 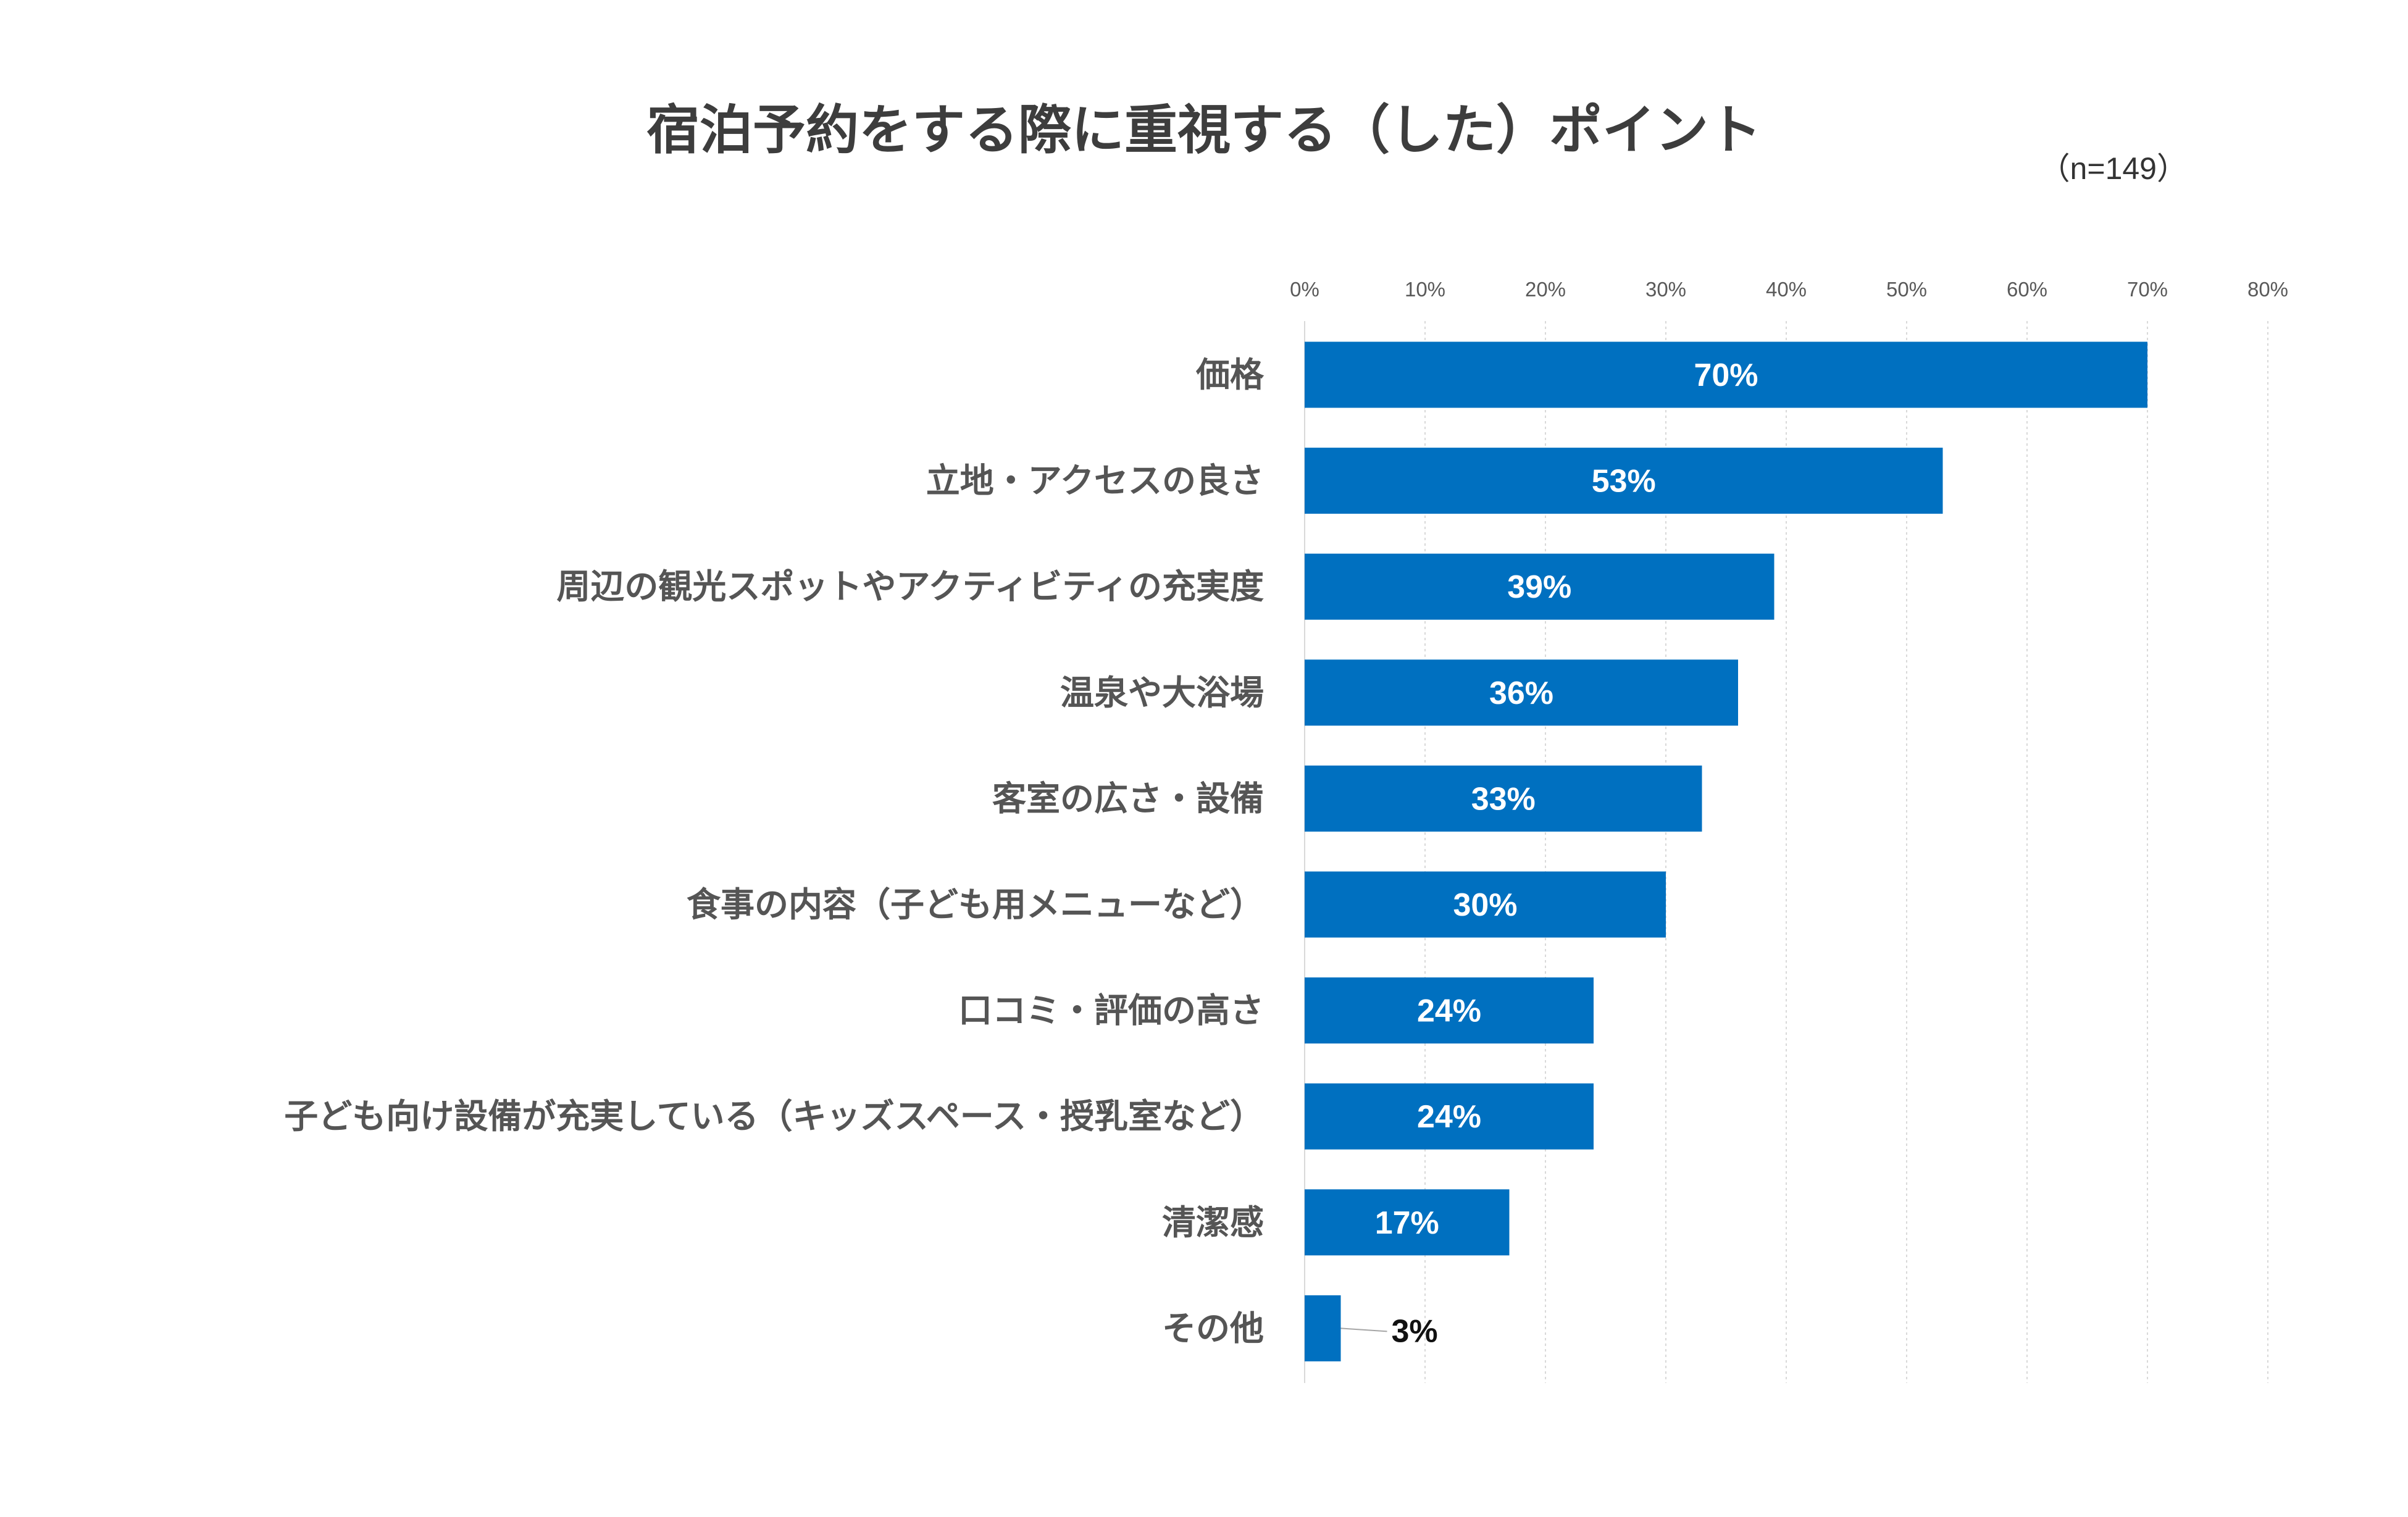 I want to click on x-tick-label: 80%, so click(x=2267, y=289).